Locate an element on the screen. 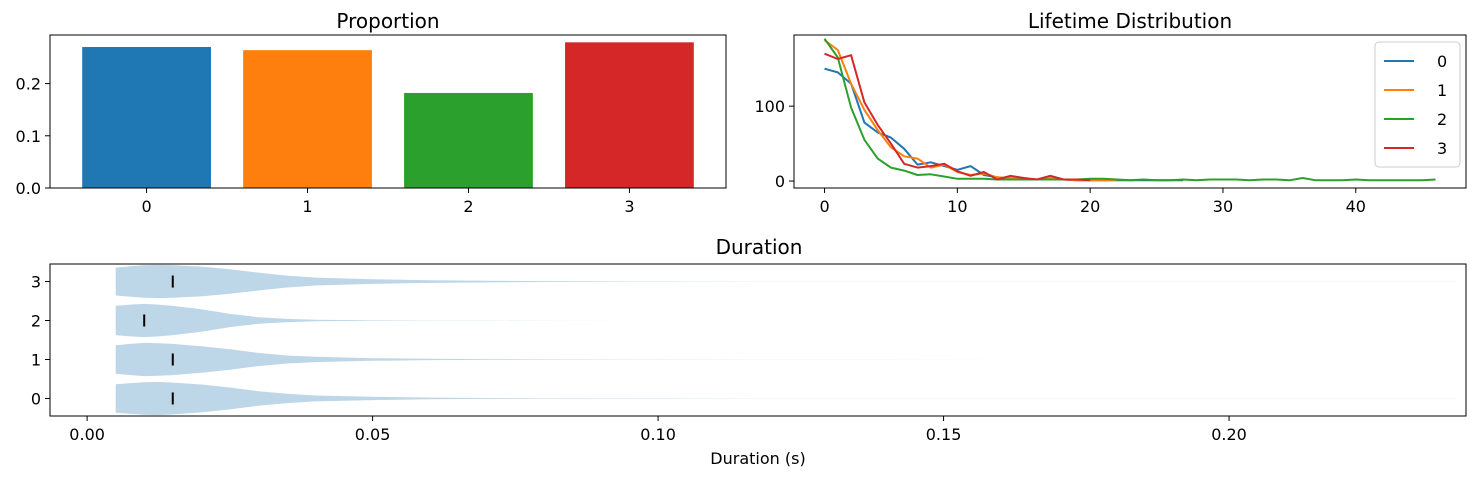 This screenshot has width=1478, height=478. x-tick-label: 0.20 is located at coordinates (1229, 434).